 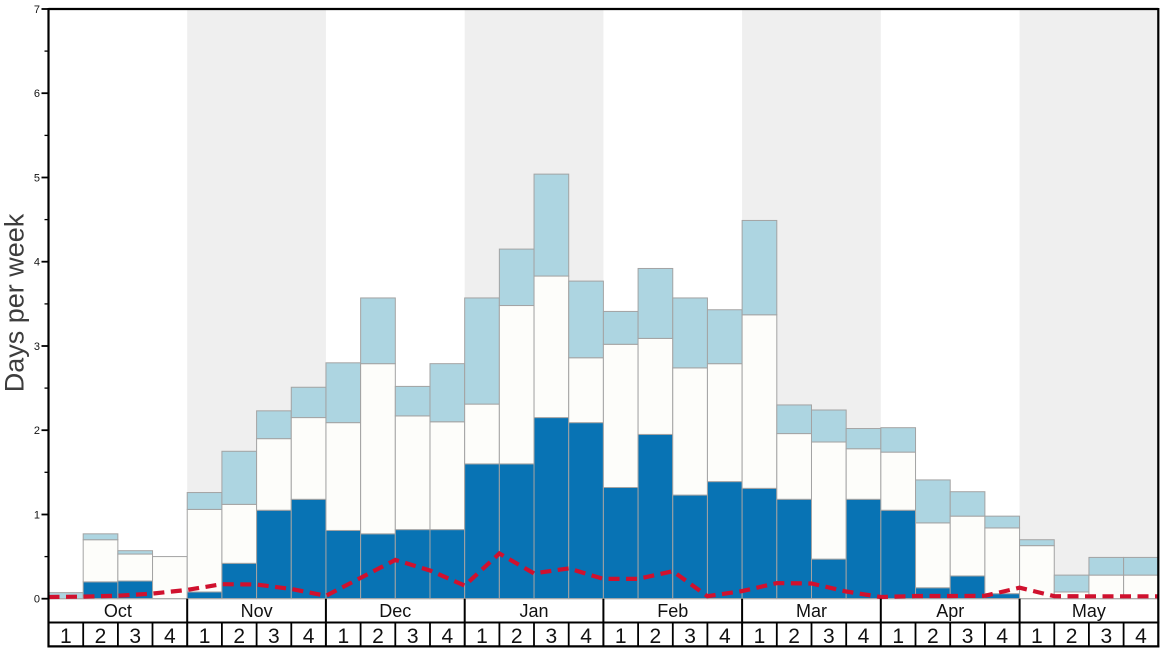 What do you see at coordinates (37, 179) in the screenshot?
I see `svg-text: 5` at bounding box center [37, 179].